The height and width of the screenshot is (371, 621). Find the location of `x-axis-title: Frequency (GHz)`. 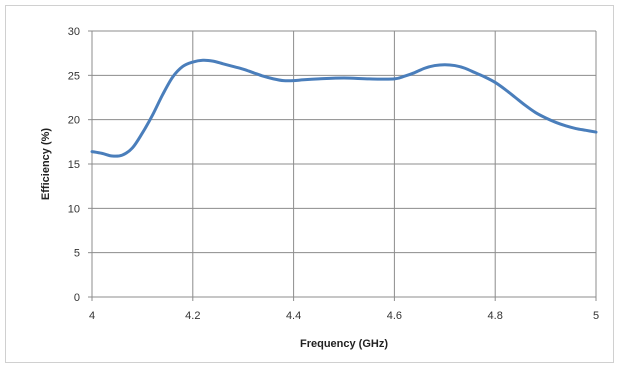

x-axis-title: Frequency (GHz) is located at coordinates (344, 344).